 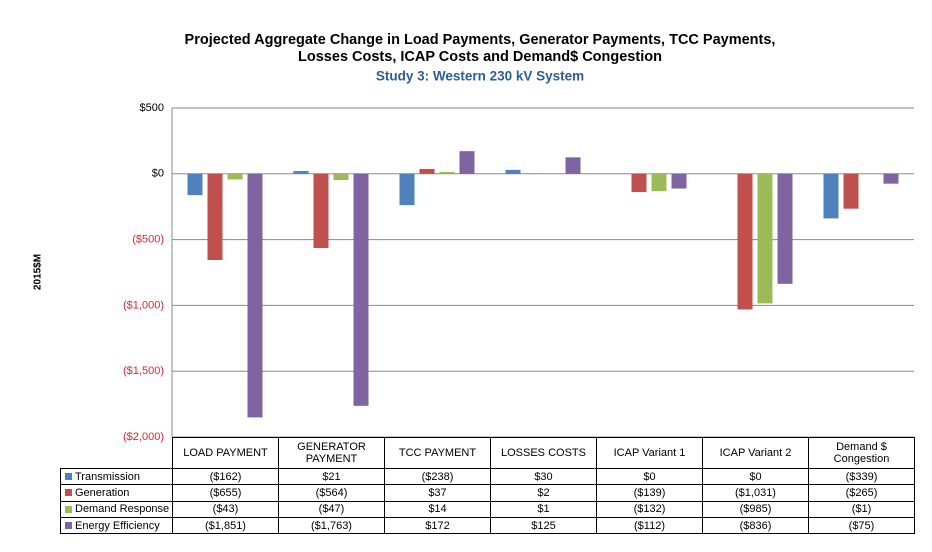 What do you see at coordinates (543, 525) in the screenshot?
I see `table-value-cell: $125` at bounding box center [543, 525].